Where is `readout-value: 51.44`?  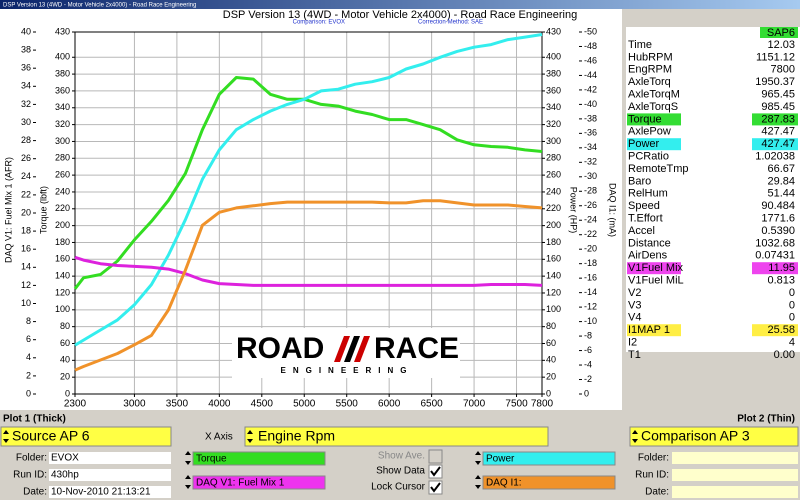
readout-value: 51.44 is located at coordinates (781, 194).